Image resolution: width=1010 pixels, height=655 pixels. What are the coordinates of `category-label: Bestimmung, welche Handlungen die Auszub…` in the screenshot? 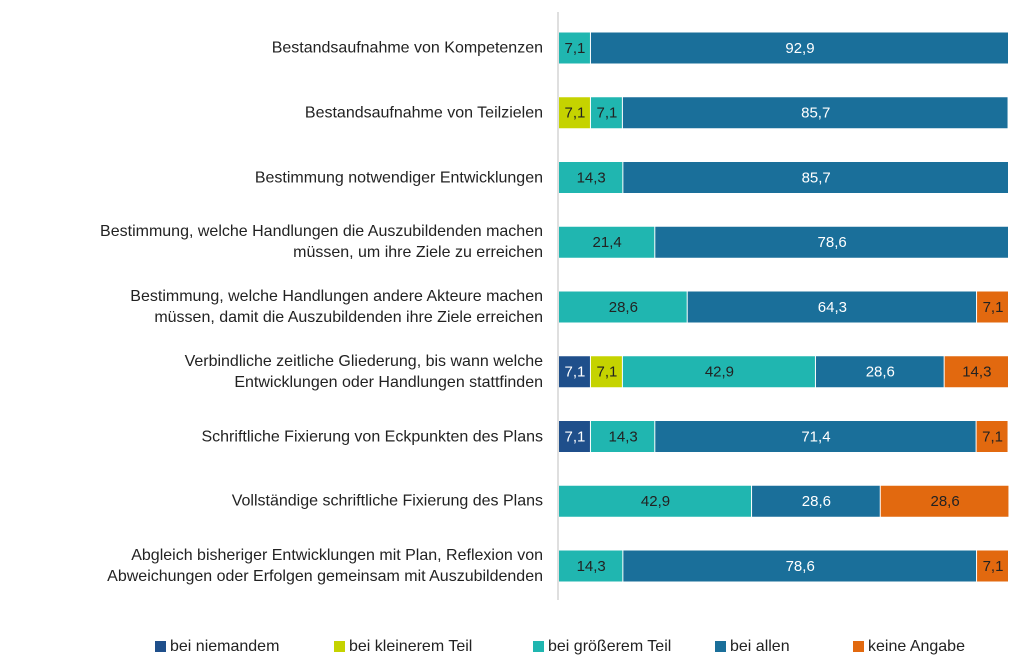 It's located at (321, 242).